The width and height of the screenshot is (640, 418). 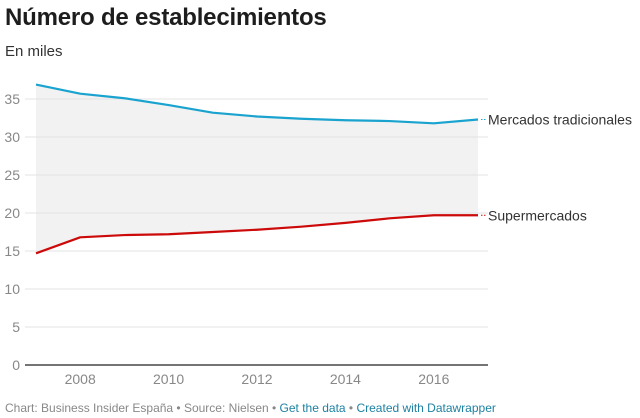 What do you see at coordinates (16, 327) in the screenshot?
I see `y-tick-label: 5` at bounding box center [16, 327].